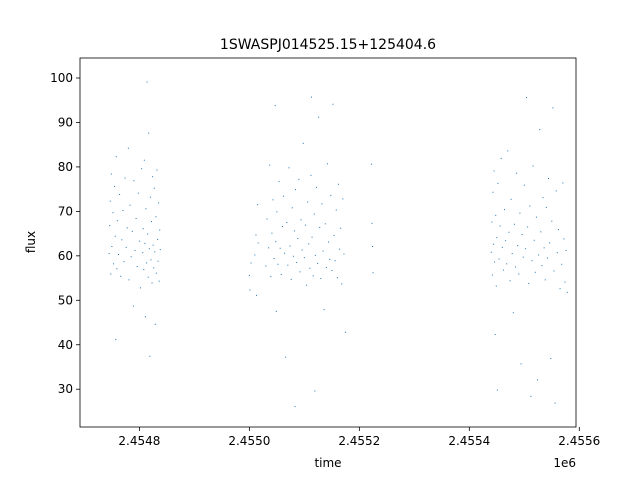  Describe the element at coordinates (564, 463) in the screenshot. I see `x-offset-label: 1e6` at that location.